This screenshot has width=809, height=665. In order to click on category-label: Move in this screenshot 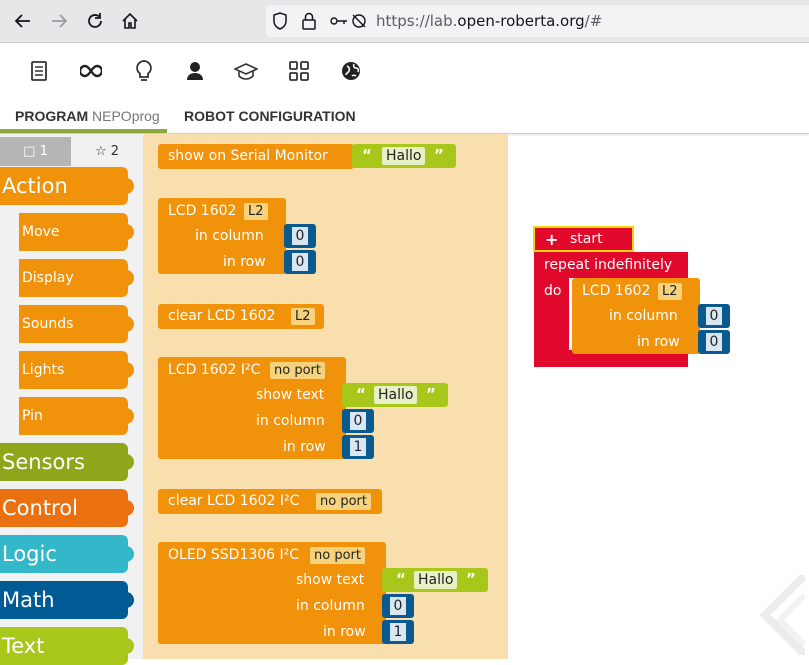, I will do `click(41, 232)`.